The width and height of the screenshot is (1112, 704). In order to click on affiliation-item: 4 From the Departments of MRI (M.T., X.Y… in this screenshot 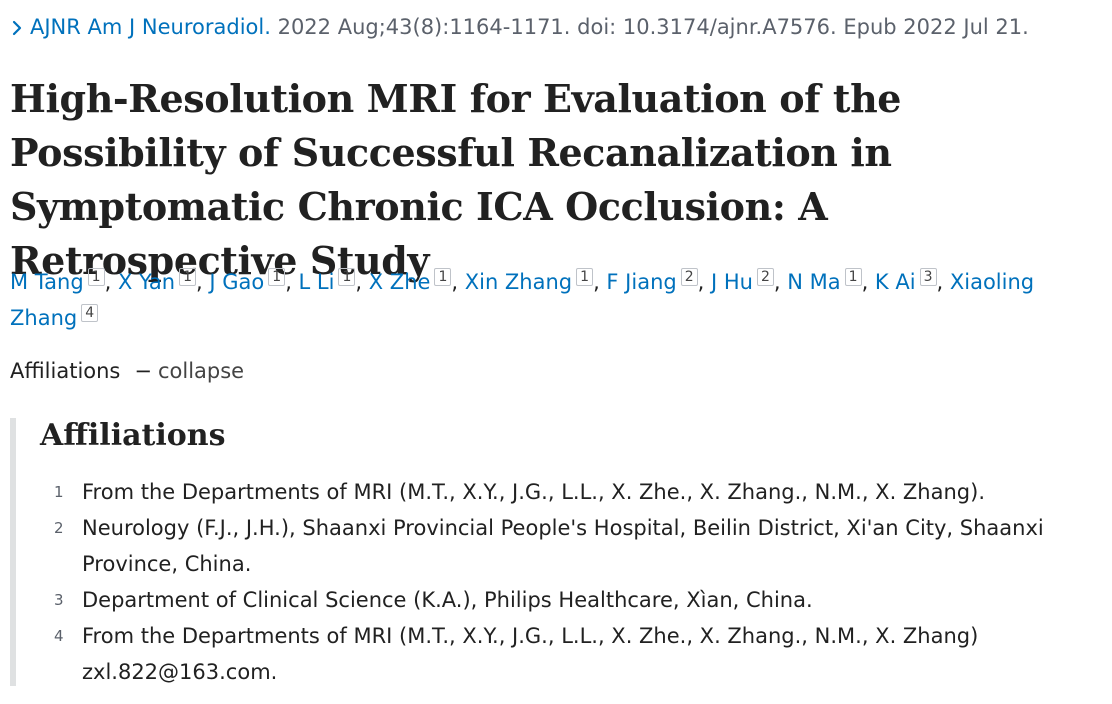, I will do `click(560, 654)`.